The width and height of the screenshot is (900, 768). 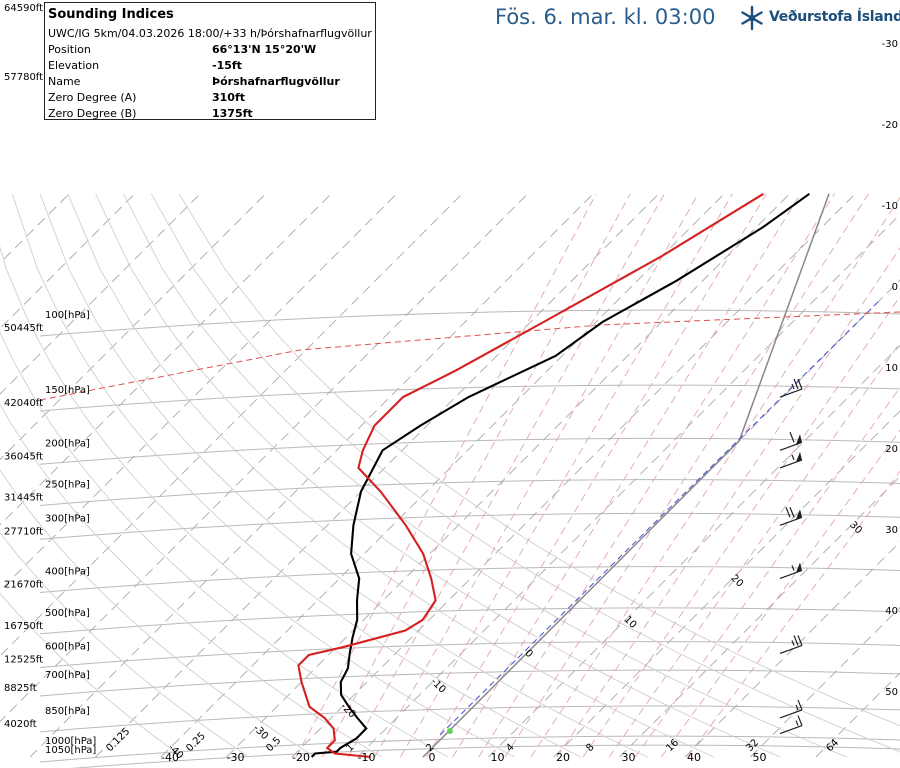 I want to click on pressure-tick-label: 250[hPa], so click(x=67, y=485).